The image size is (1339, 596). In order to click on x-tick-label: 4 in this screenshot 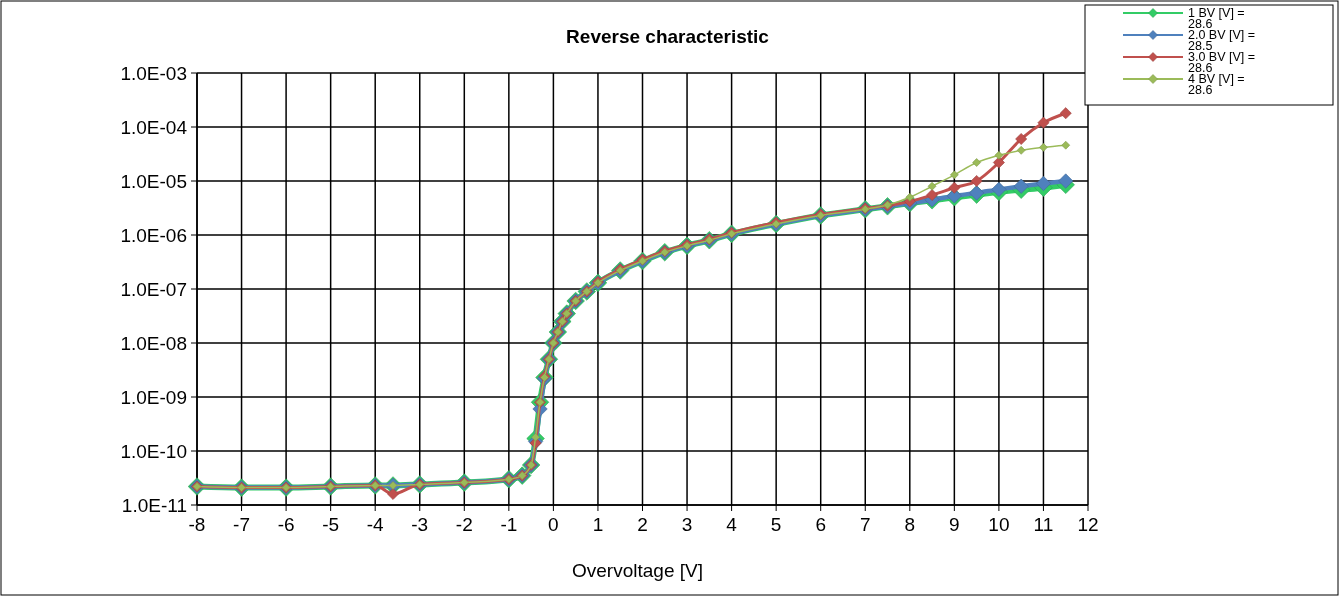, I will do `click(732, 524)`.